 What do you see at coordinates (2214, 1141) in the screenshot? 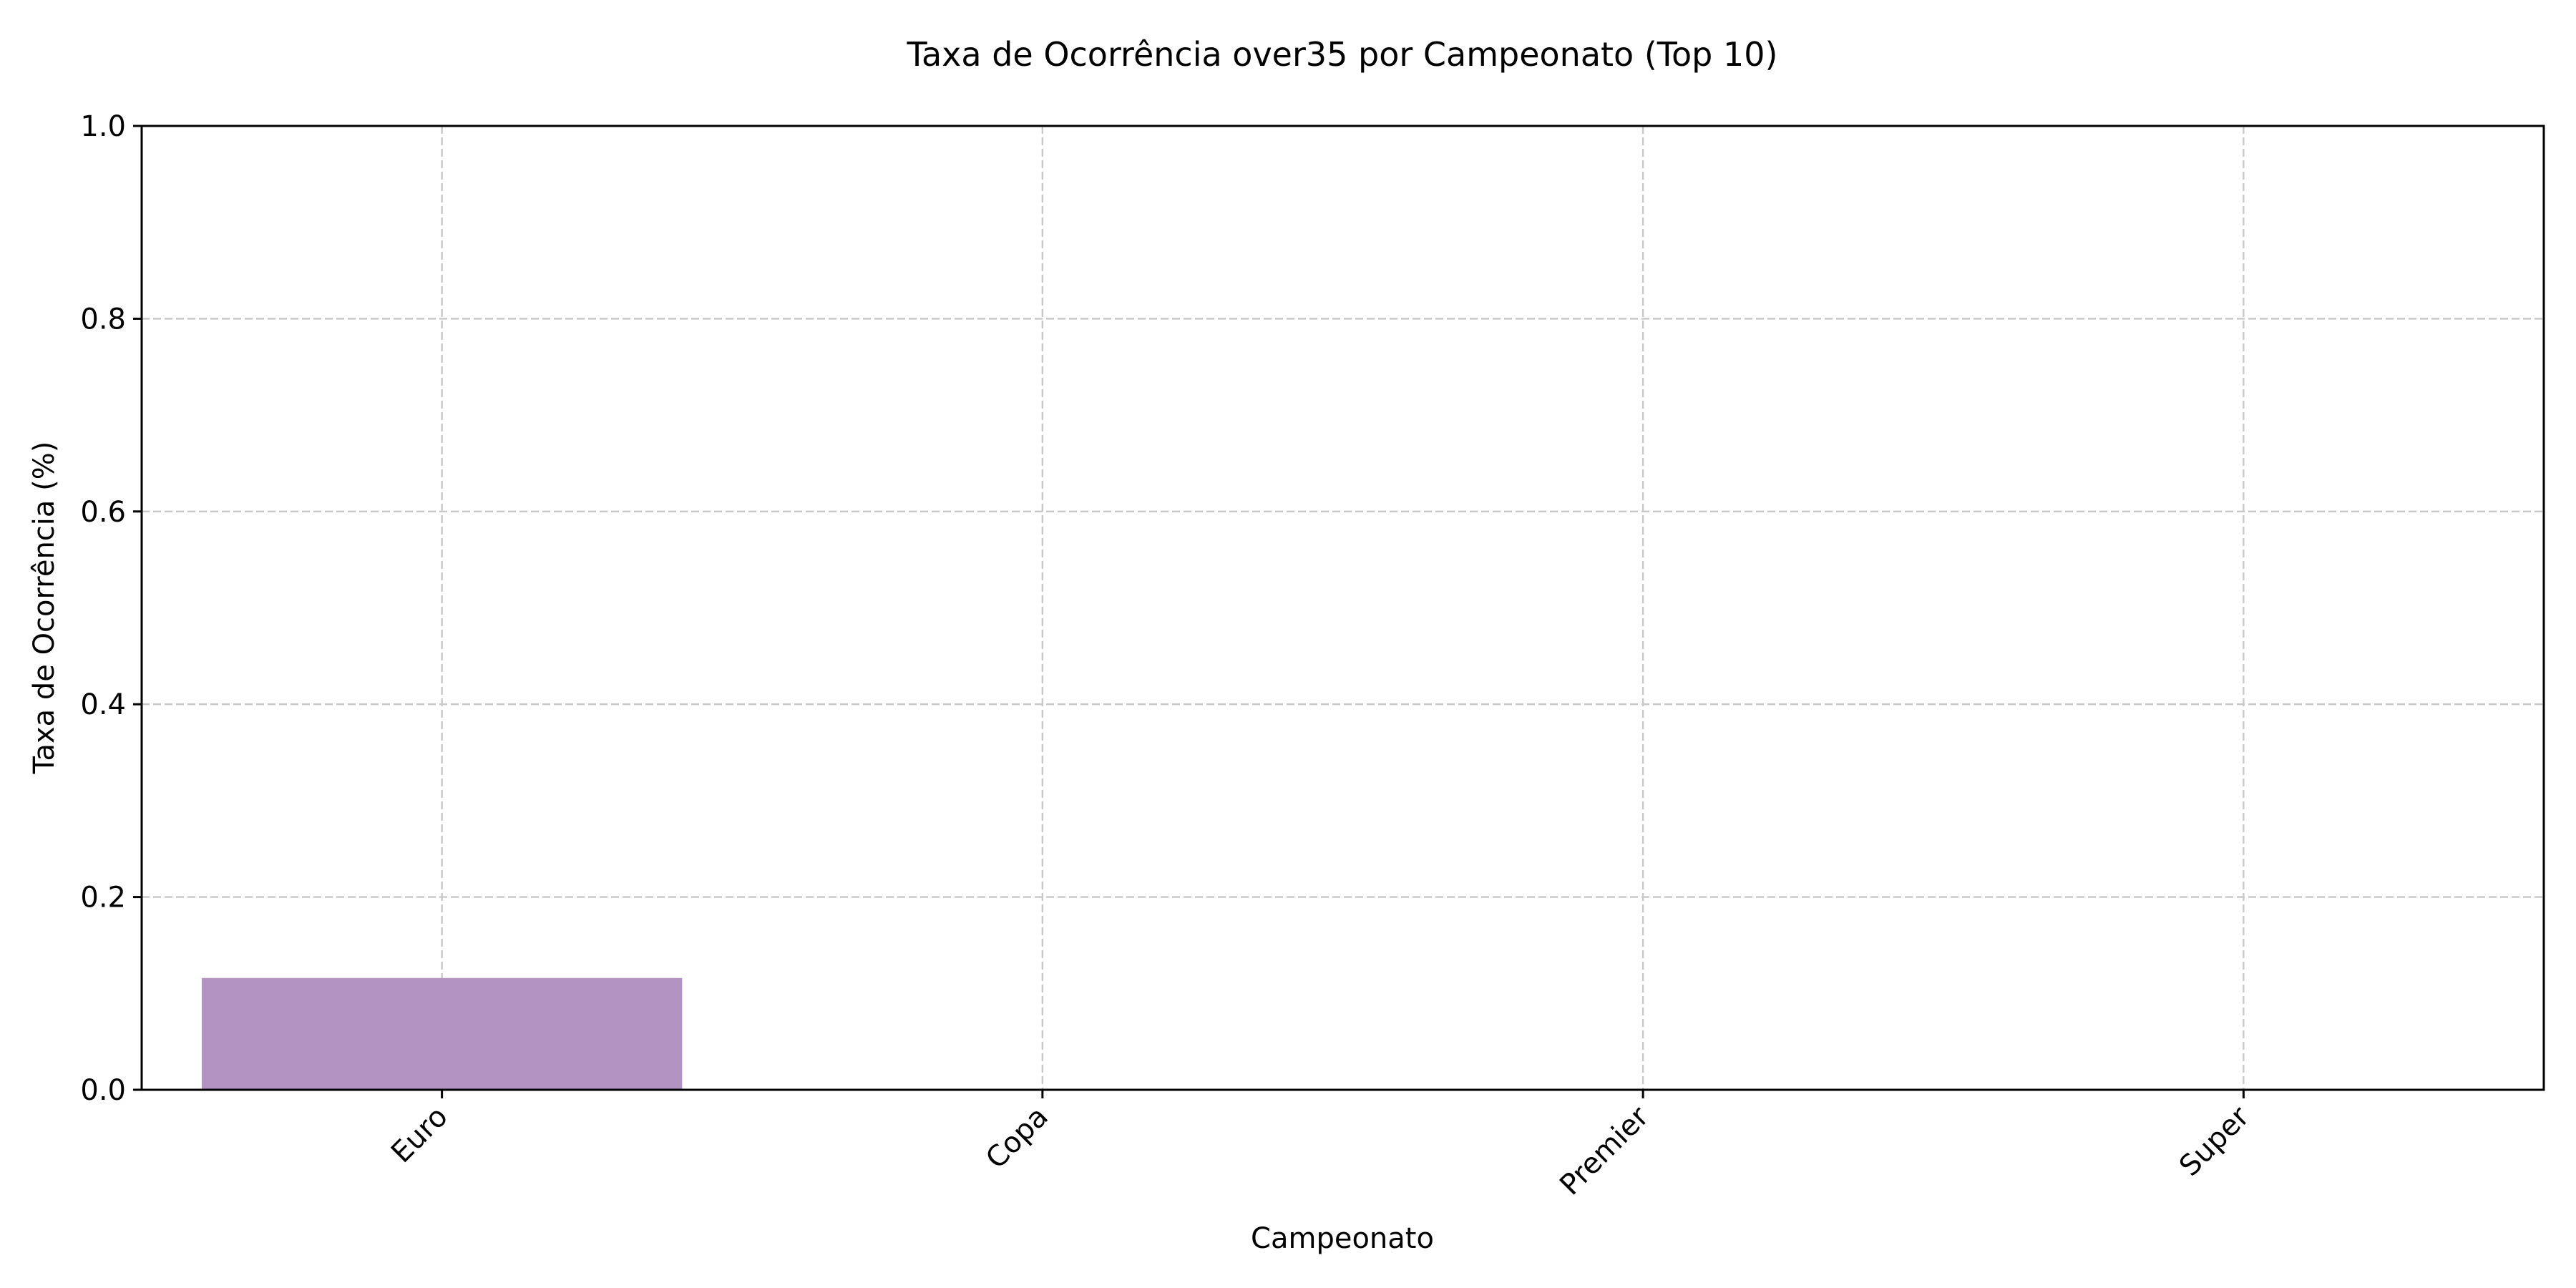
I see `x-tick-label: Super` at bounding box center [2214, 1141].